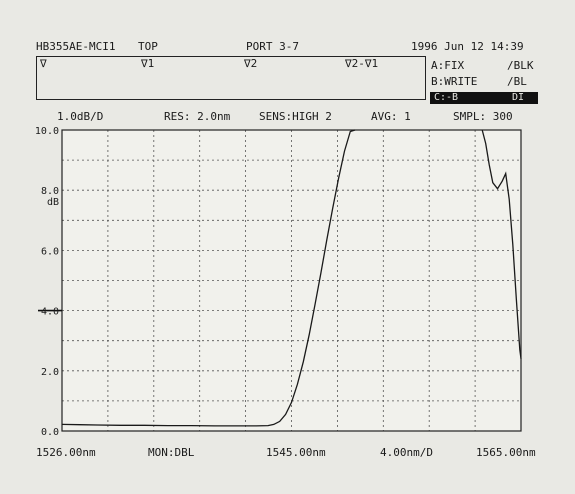 The height and width of the screenshot is (494, 575). I want to click on marker-panel: ∇ ∇1 ∇2 ∇2-∇1, so click(231, 78).